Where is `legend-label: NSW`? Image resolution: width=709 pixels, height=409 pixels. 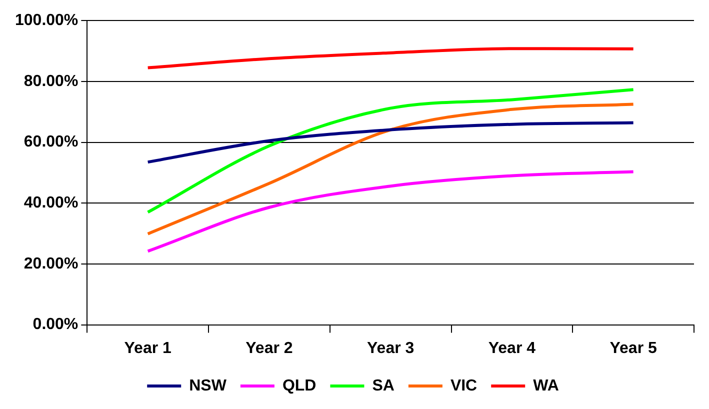 legend-label: NSW is located at coordinates (208, 385).